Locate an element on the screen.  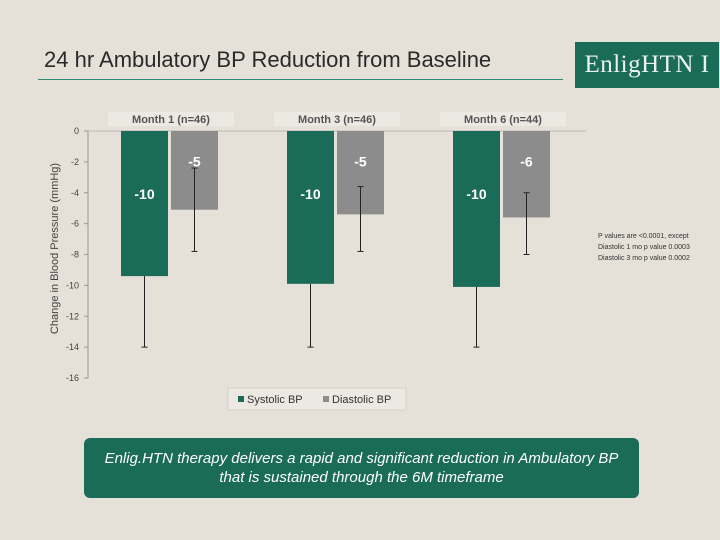
category-label: Month 1 (n=46) is located at coordinates (171, 120).